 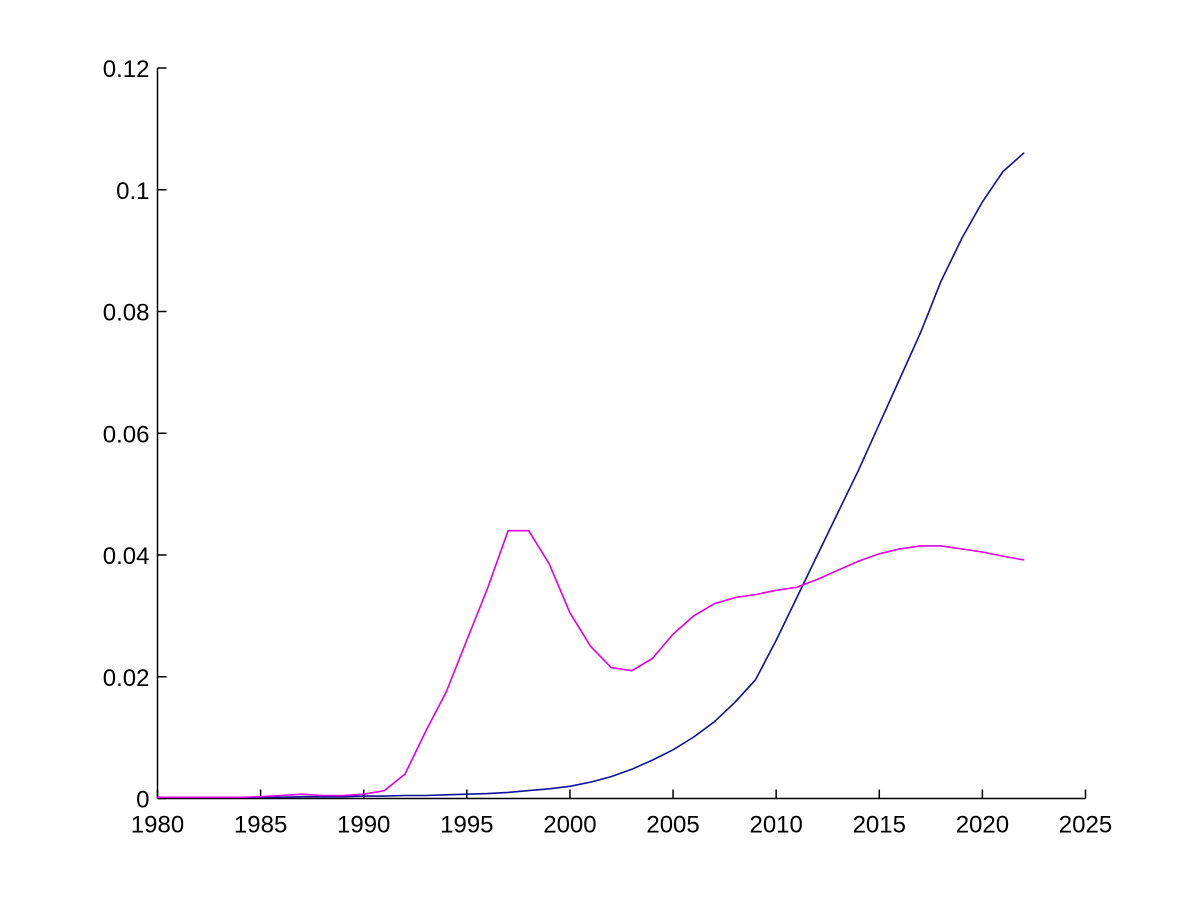 What do you see at coordinates (672, 825) in the screenshot?
I see `x-tick-label: 2005` at bounding box center [672, 825].